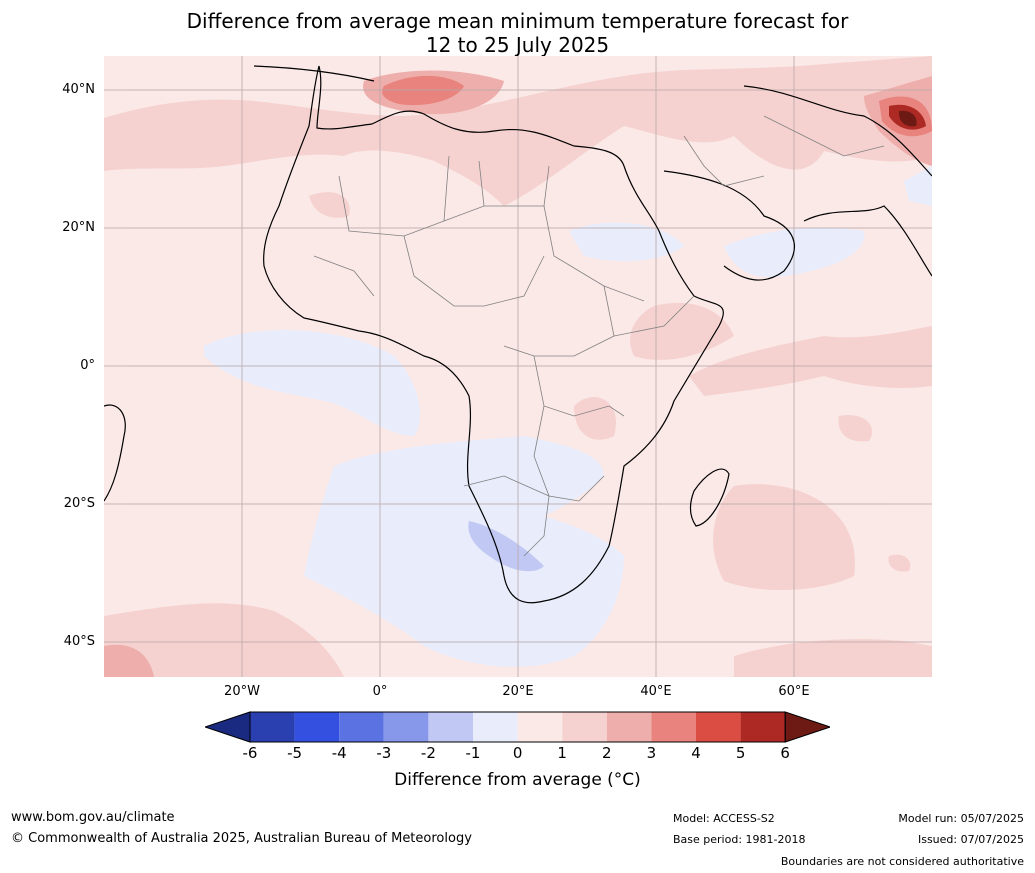  I want to click on colorbar-tick-label: -1, so click(473, 753).